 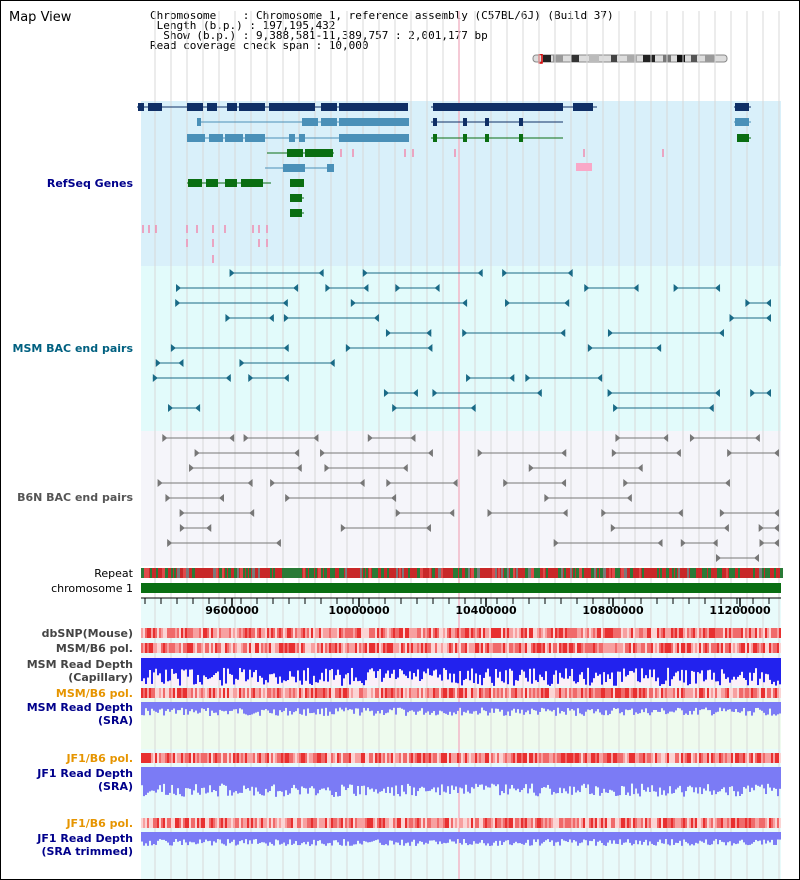 What do you see at coordinates (631, 59) in the screenshot?
I see `chromosome-ideogram` at bounding box center [631, 59].